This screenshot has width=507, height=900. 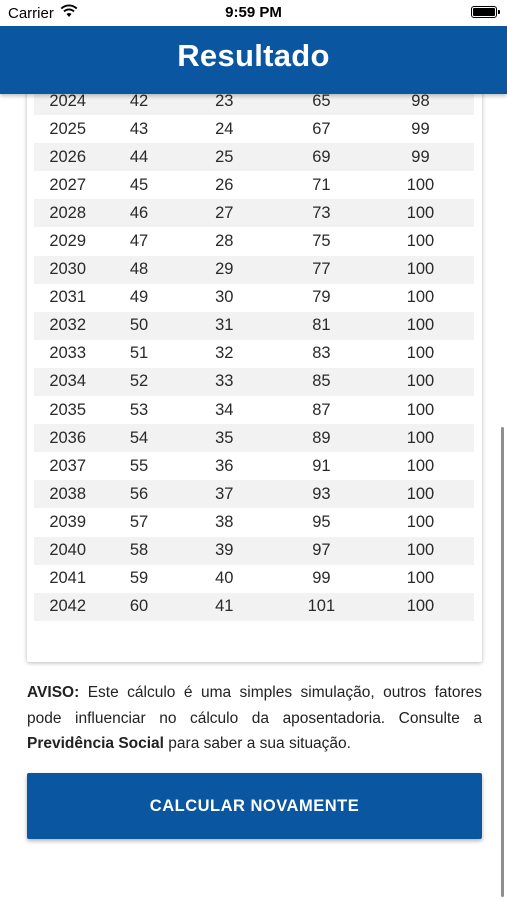 I want to click on table-cell: 34, so click(x=224, y=409).